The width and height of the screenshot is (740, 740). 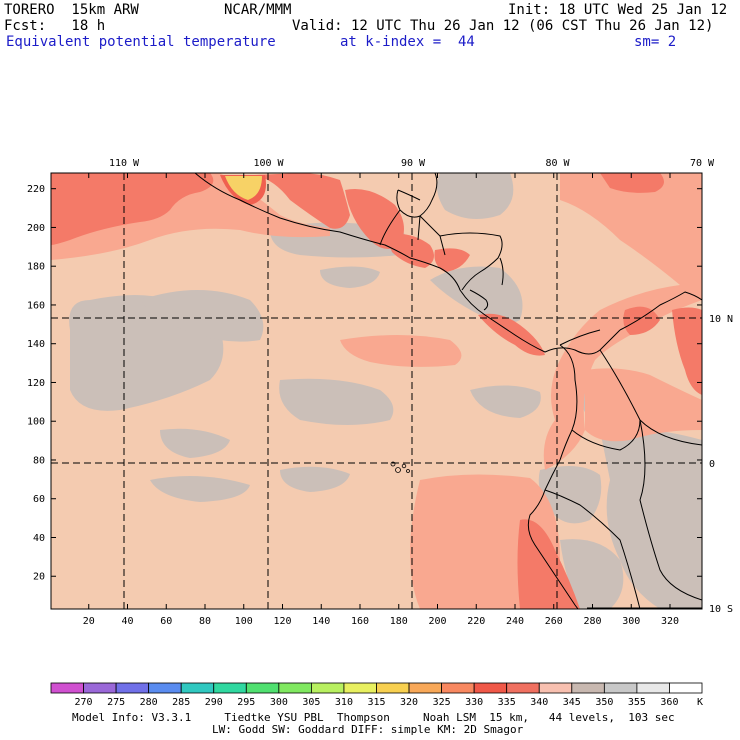 I want to click on longitude-label: 100 W, so click(x=268, y=163).